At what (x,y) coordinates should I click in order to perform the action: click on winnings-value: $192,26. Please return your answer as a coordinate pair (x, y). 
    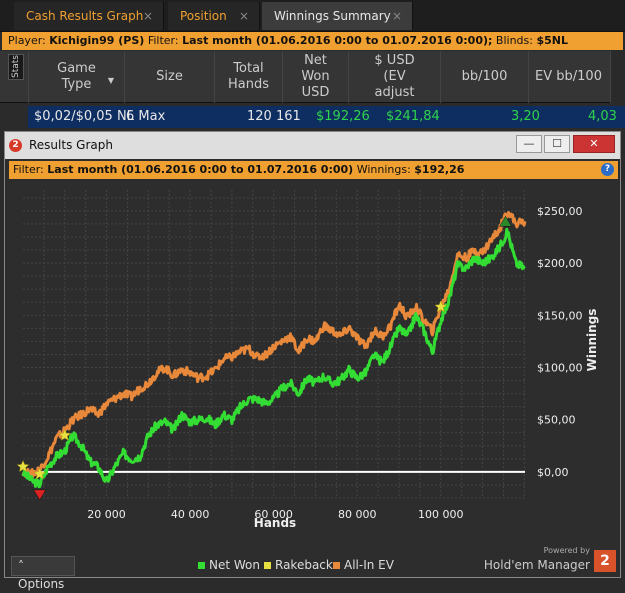
    Looking at the image, I should click on (439, 169).